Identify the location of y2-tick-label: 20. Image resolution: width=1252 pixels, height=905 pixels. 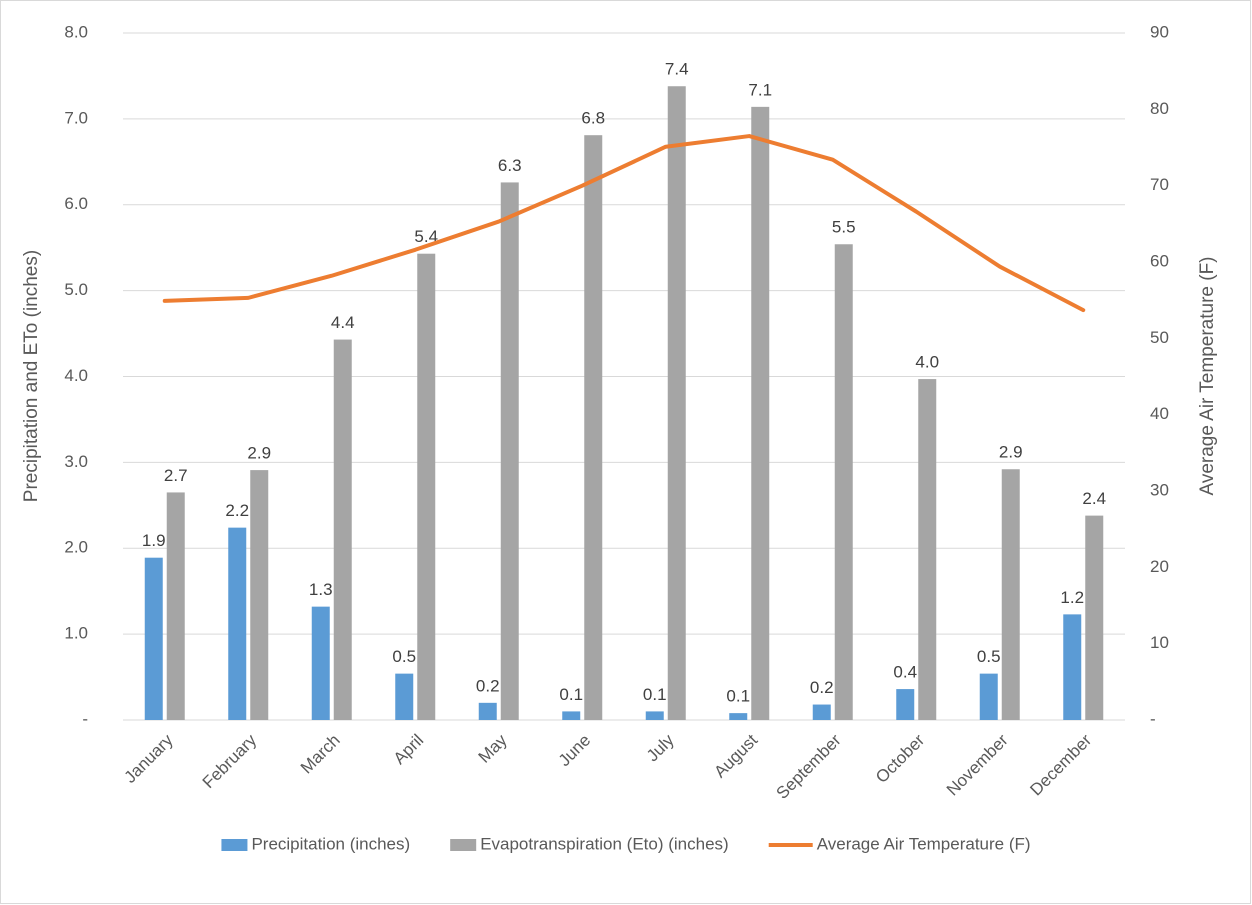
(1159, 566).